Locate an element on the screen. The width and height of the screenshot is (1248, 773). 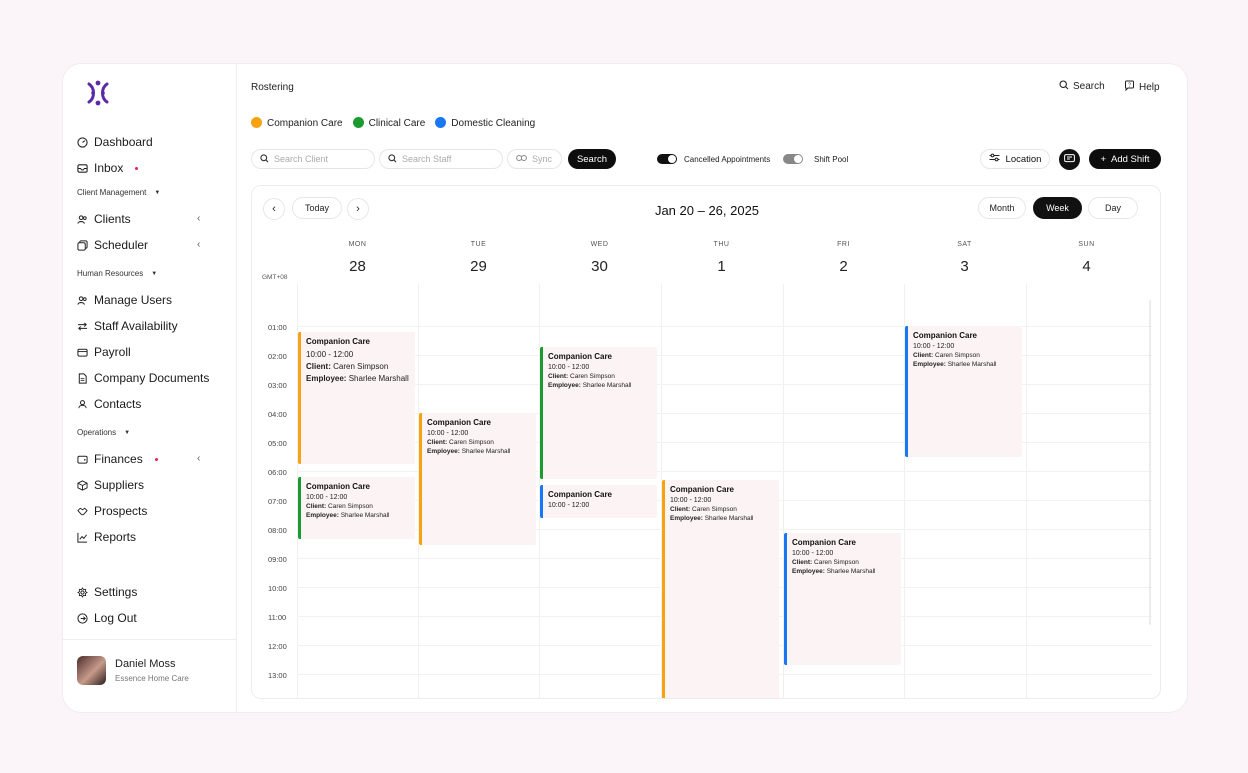
sidebar-item-logout: Log Out is located at coordinates (107, 618).